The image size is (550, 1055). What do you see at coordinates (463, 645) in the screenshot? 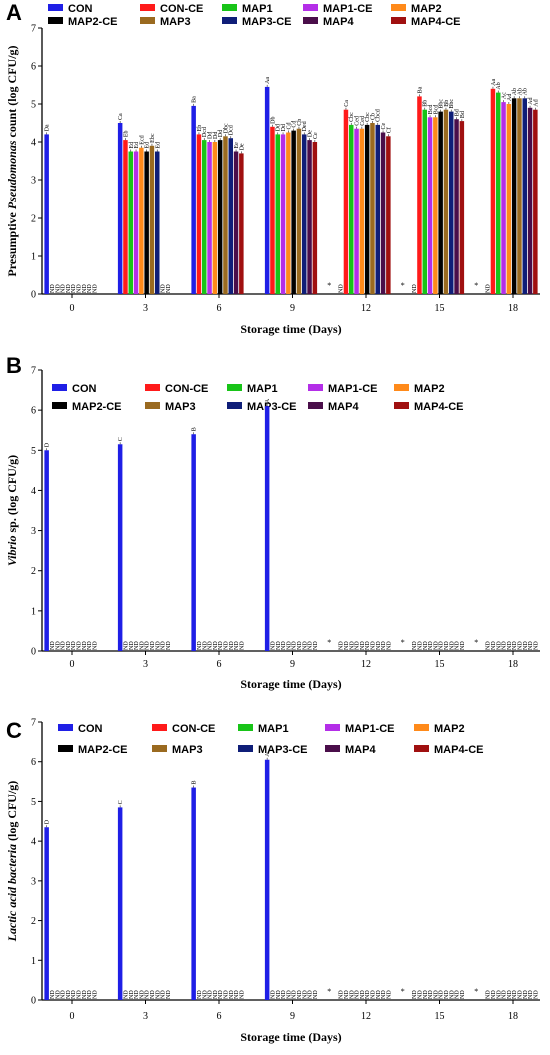
I see `nd-label-B-MAP4-CE-15: ND` at bounding box center [463, 645].